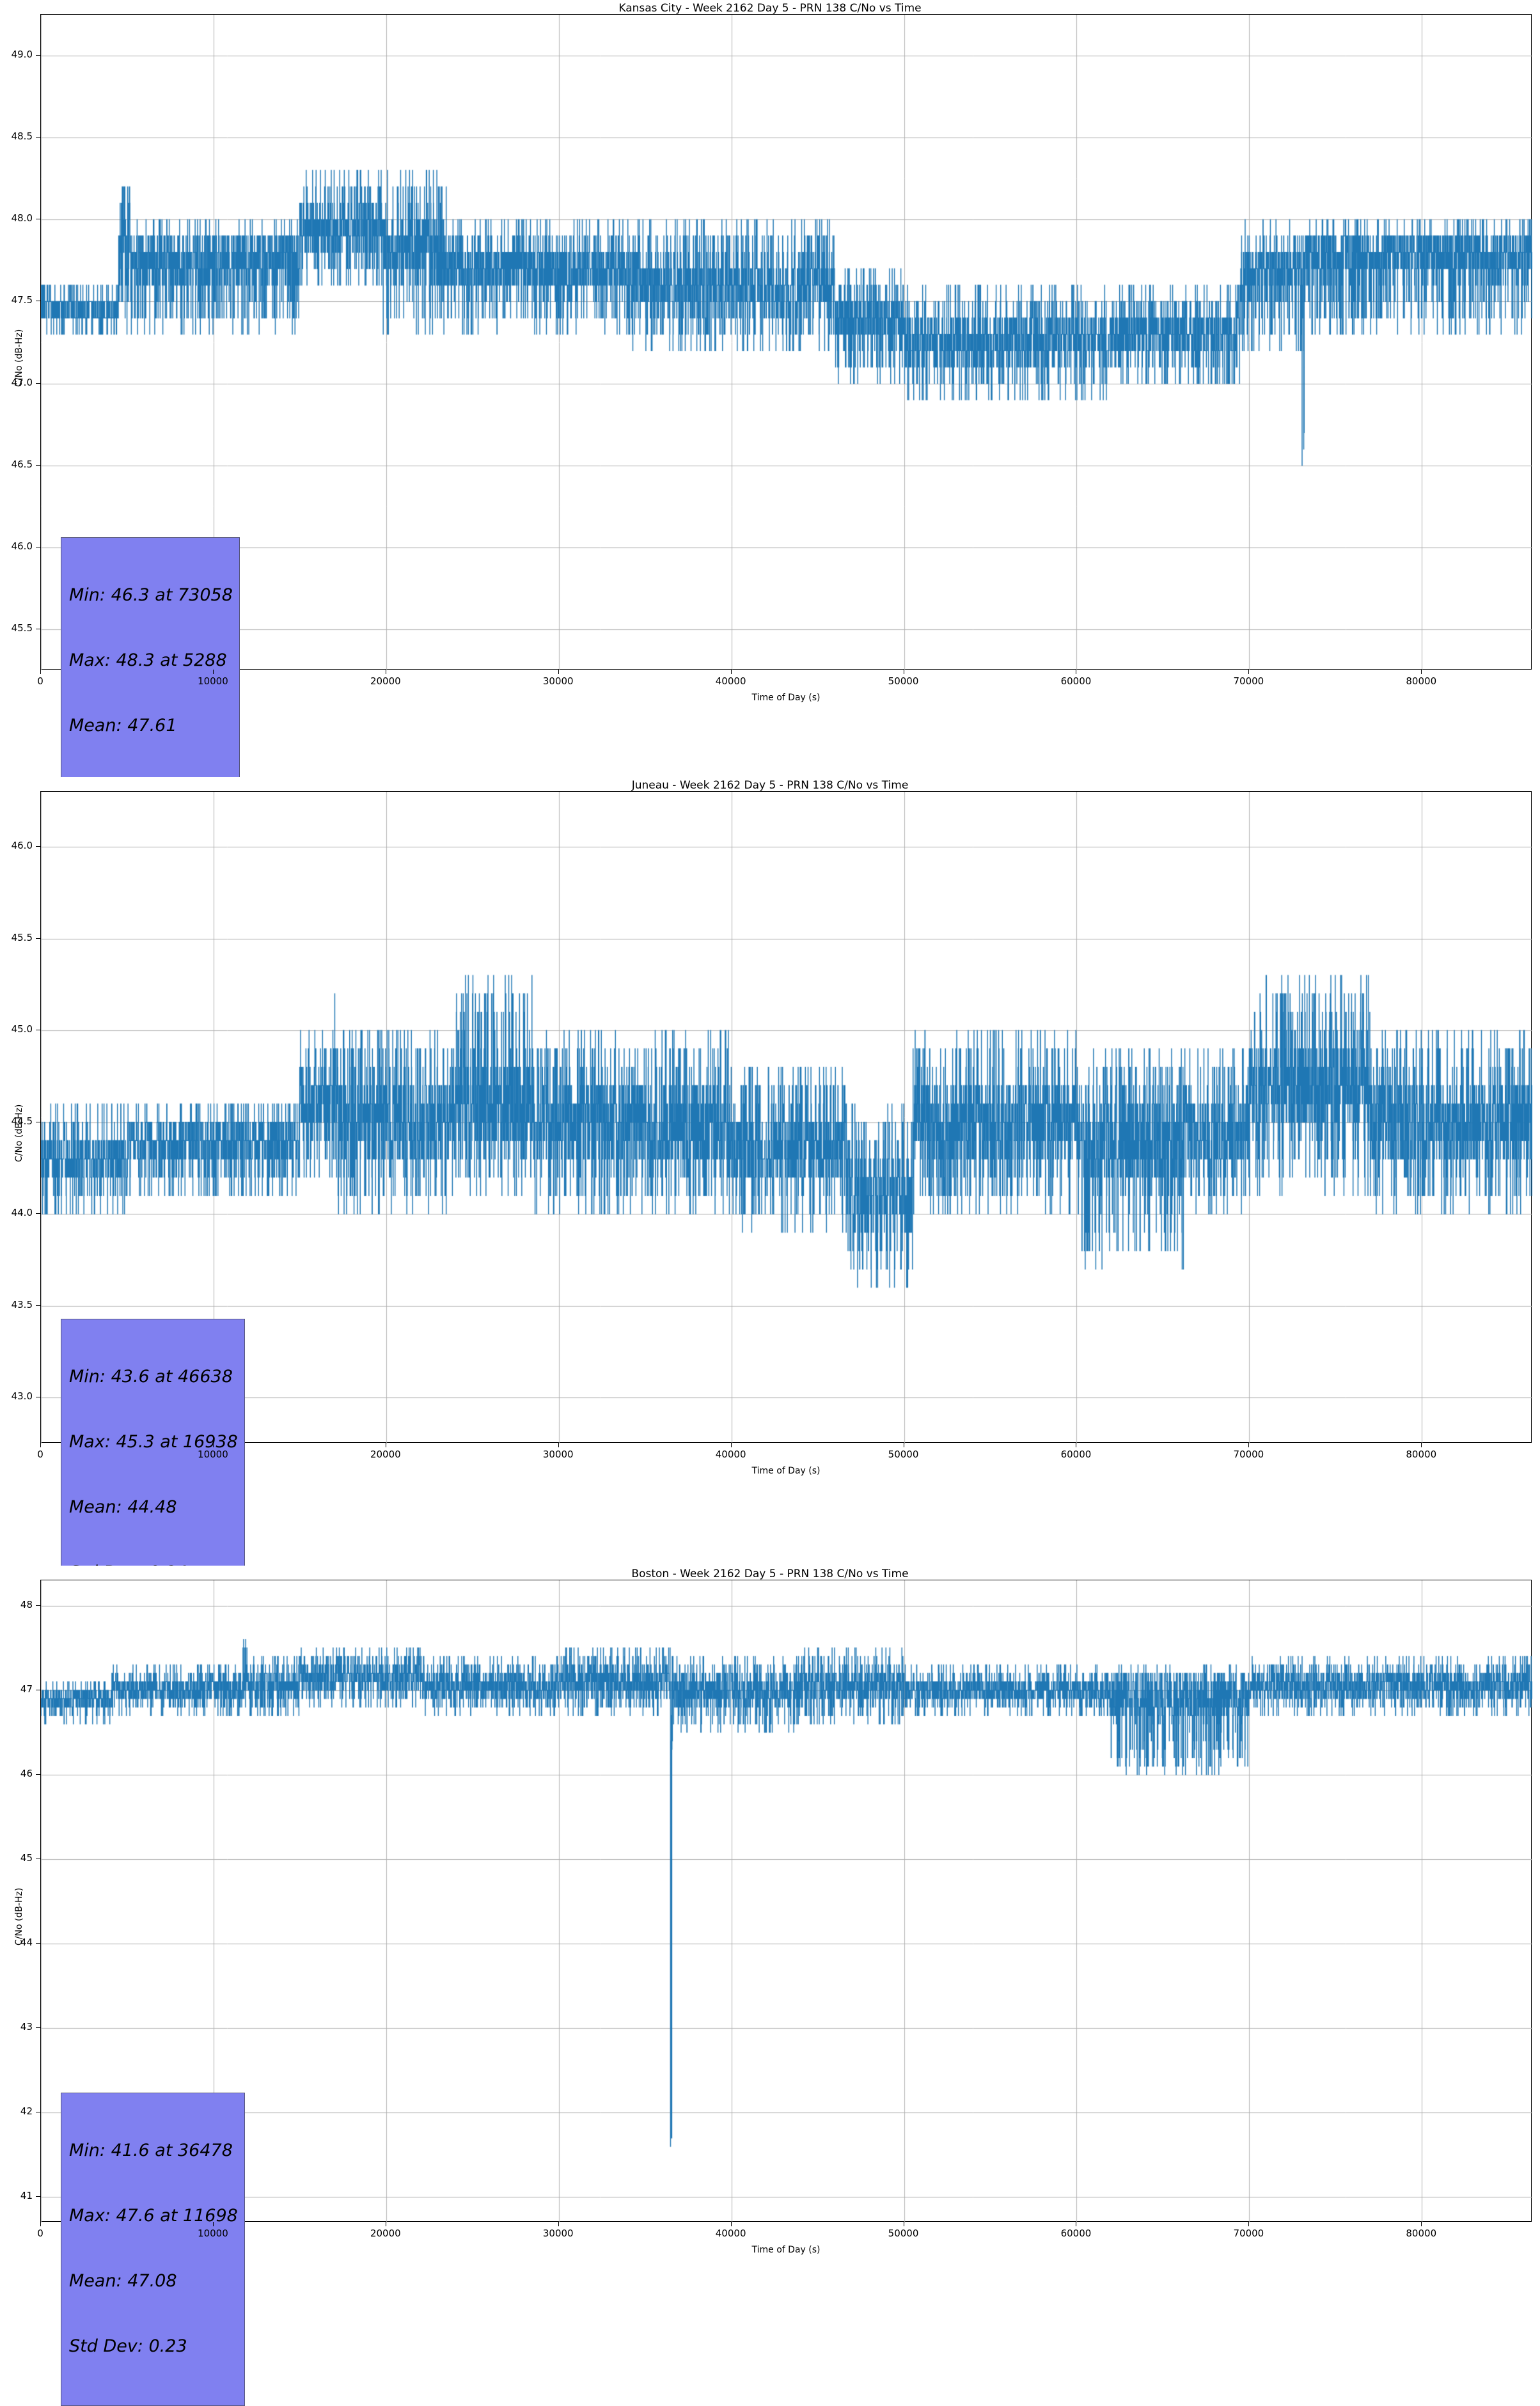 The image size is (1540, 2406). What do you see at coordinates (786, 698) in the screenshot?
I see `x-axis-label-0: Time of Day (s)` at bounding box center [786, 698].